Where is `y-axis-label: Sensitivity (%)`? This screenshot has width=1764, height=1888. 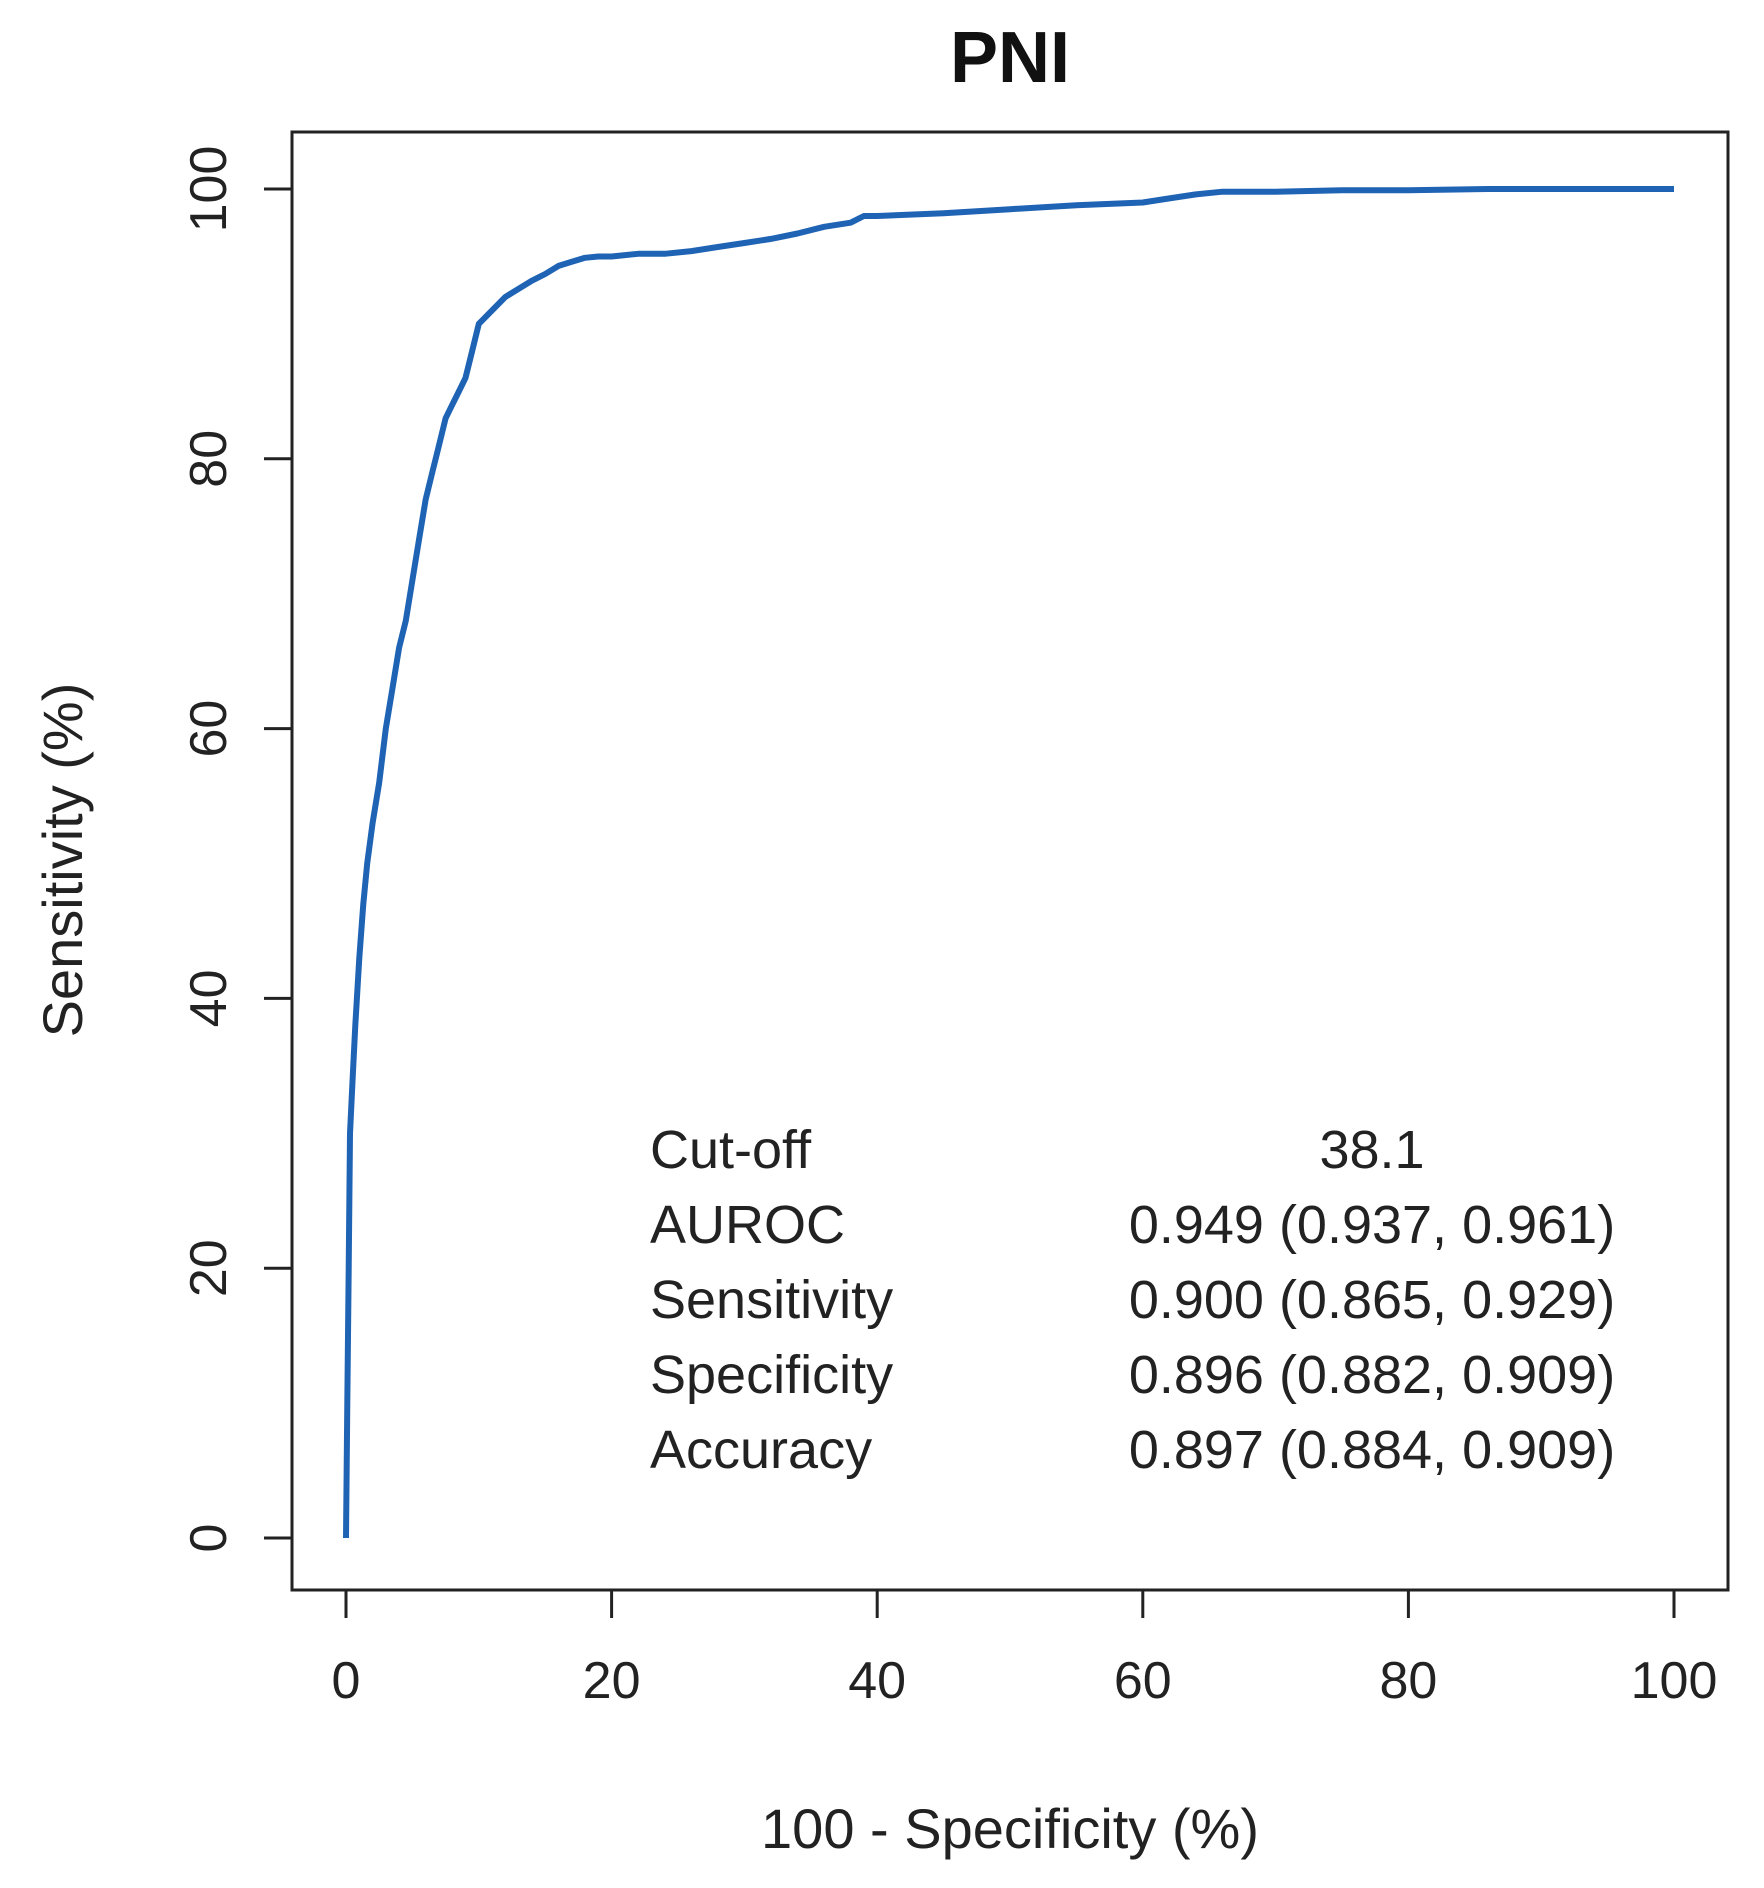
y-axis-label: Sensitivity (%) is located at coordinates (62, 860).